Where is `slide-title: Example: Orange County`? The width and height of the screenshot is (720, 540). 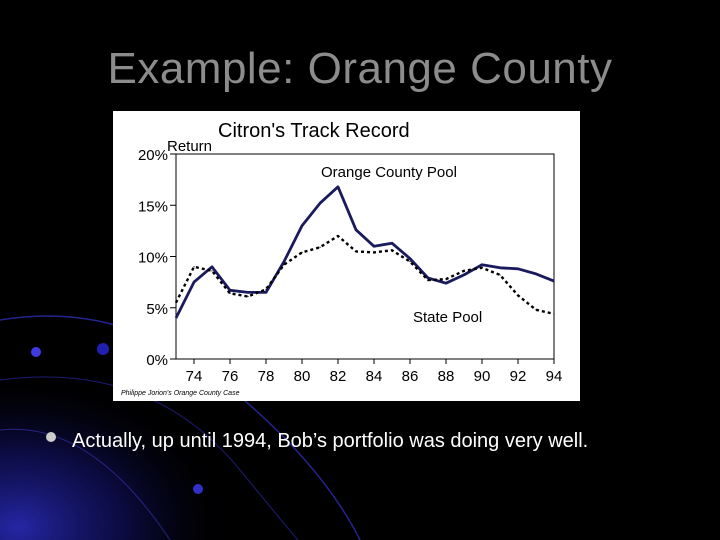 slide-title: Example: Orange County is located at coordinates (360, 68).